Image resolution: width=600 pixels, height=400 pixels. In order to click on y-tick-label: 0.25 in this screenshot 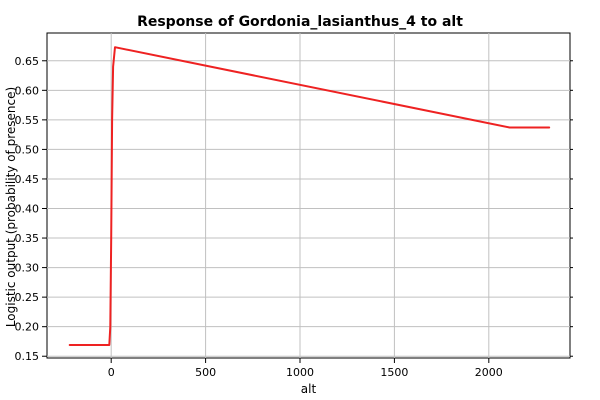, I will do `click(27, 297)`.